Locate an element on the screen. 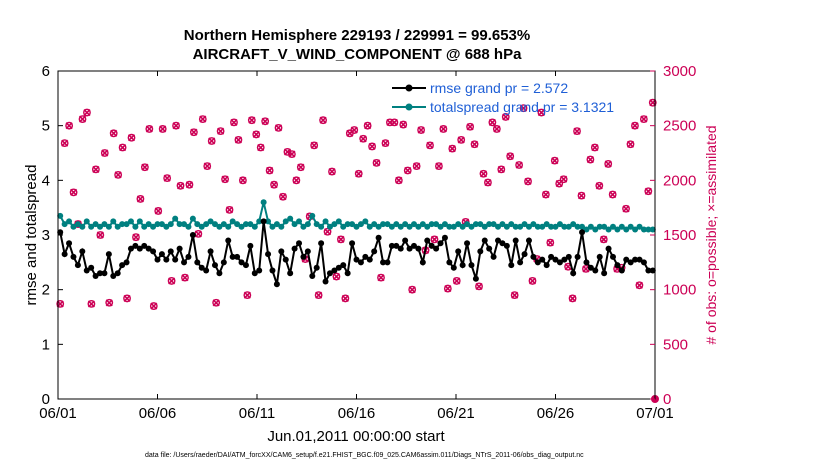 The height and width of the screenshot is (470, 830). y-right-tick-label: 500 is located at coordinates (675, 344).